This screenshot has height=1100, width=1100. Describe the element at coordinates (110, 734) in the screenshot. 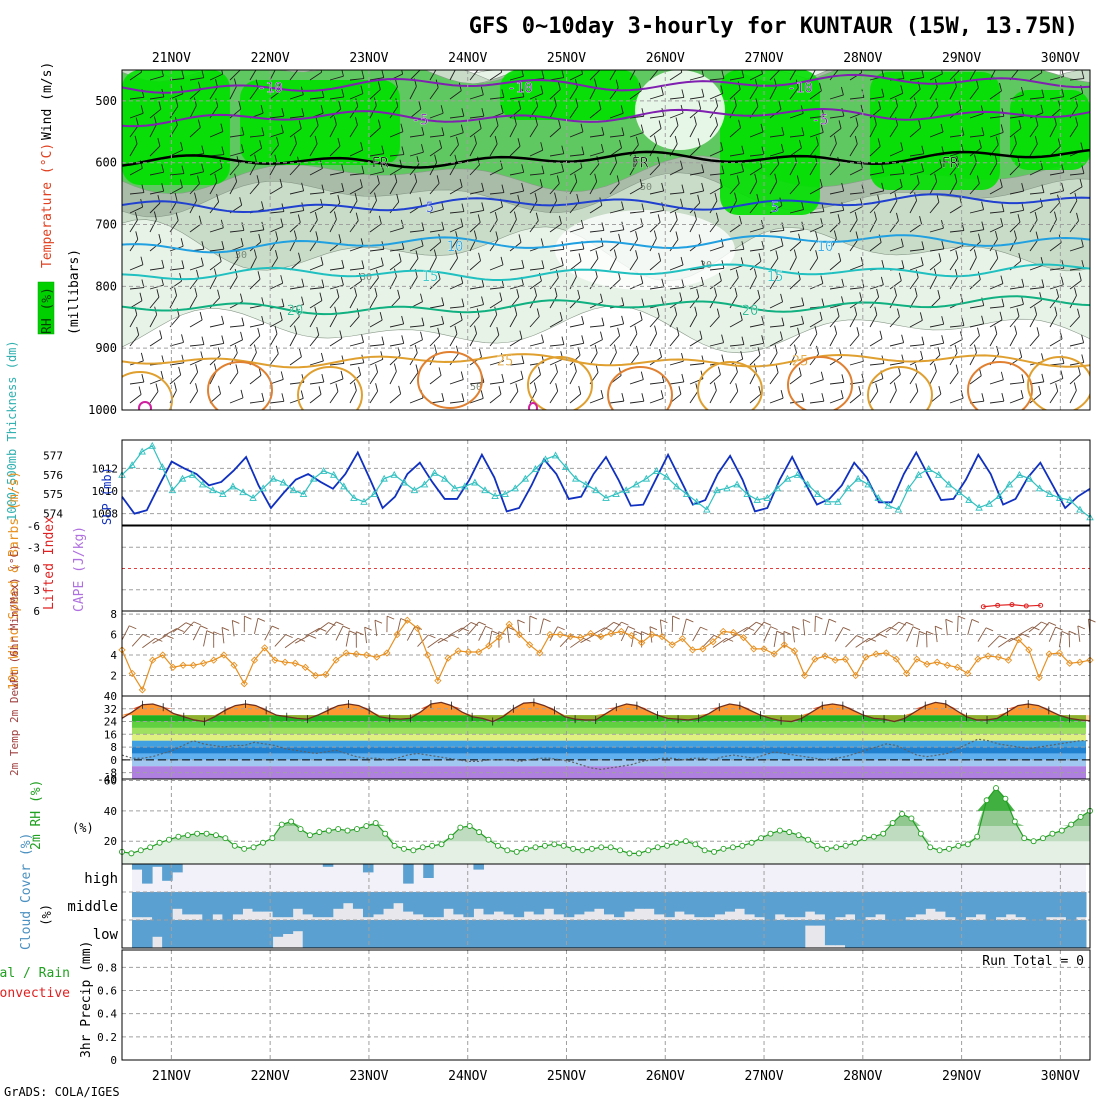

I see `temp-tick: 16` at that location.